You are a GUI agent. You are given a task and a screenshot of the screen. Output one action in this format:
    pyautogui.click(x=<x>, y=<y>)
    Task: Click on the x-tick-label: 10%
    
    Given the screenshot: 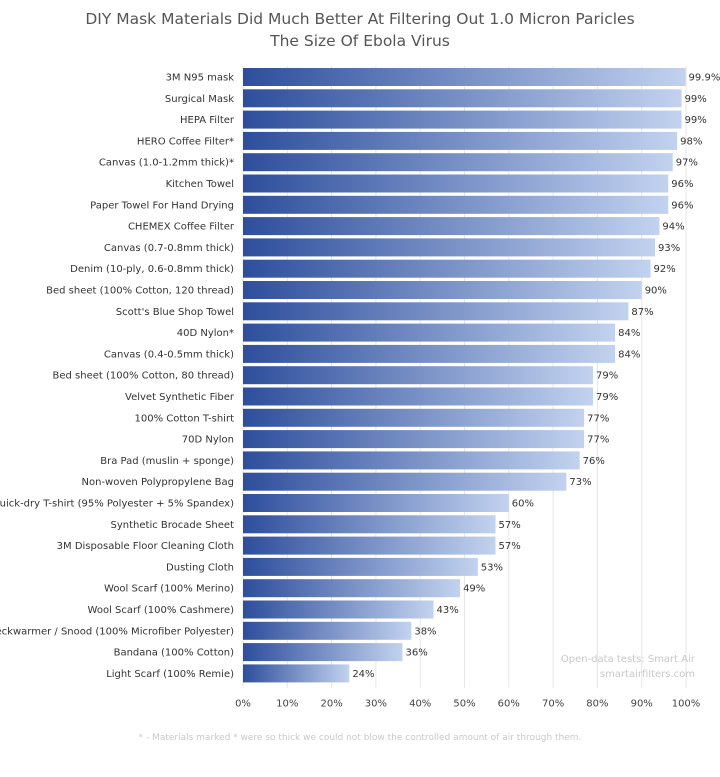 What is the action you would take?
    pyautogui.click(x=287, y=704)
    